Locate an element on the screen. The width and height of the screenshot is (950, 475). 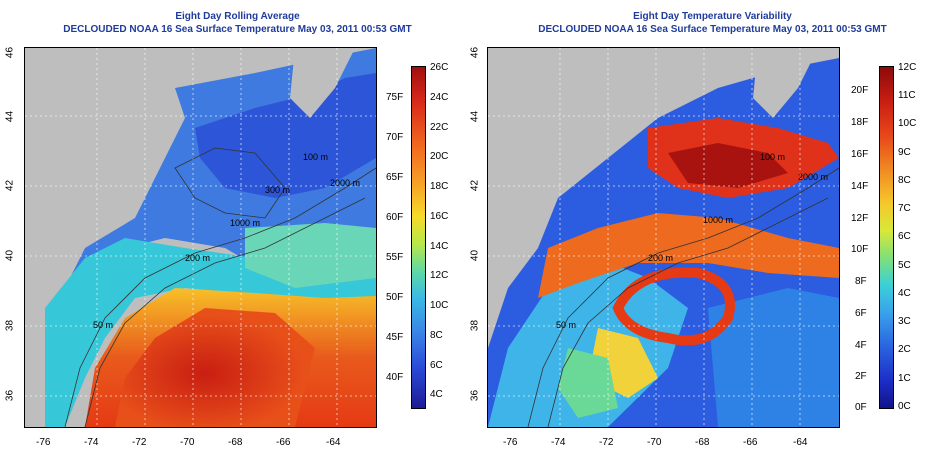
left-contour-300: 300 m is located at coordinates (277, 190).